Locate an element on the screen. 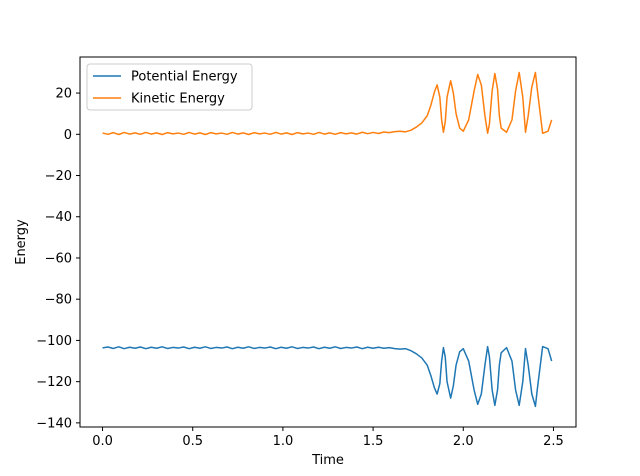 The width and height of the screenshot is (640, 476). y-tick-label: −40 is located at coordinates (58, 217).